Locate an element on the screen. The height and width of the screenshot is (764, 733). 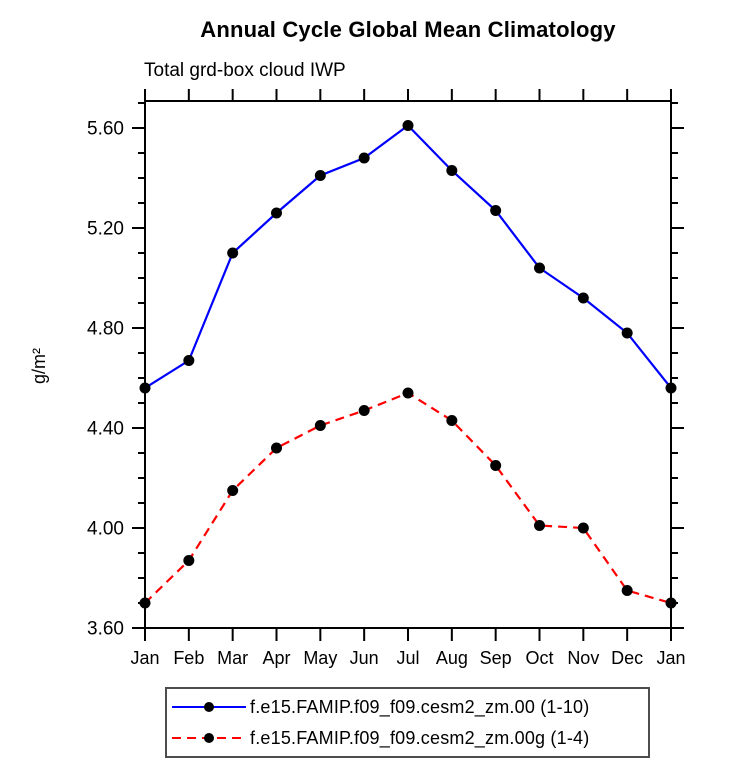
legend-item-cesm2-zm-00: f.e15.FAMIP.f09_f09.cesm2_zm.00 (1-10) is located at coordinates (407, 707).